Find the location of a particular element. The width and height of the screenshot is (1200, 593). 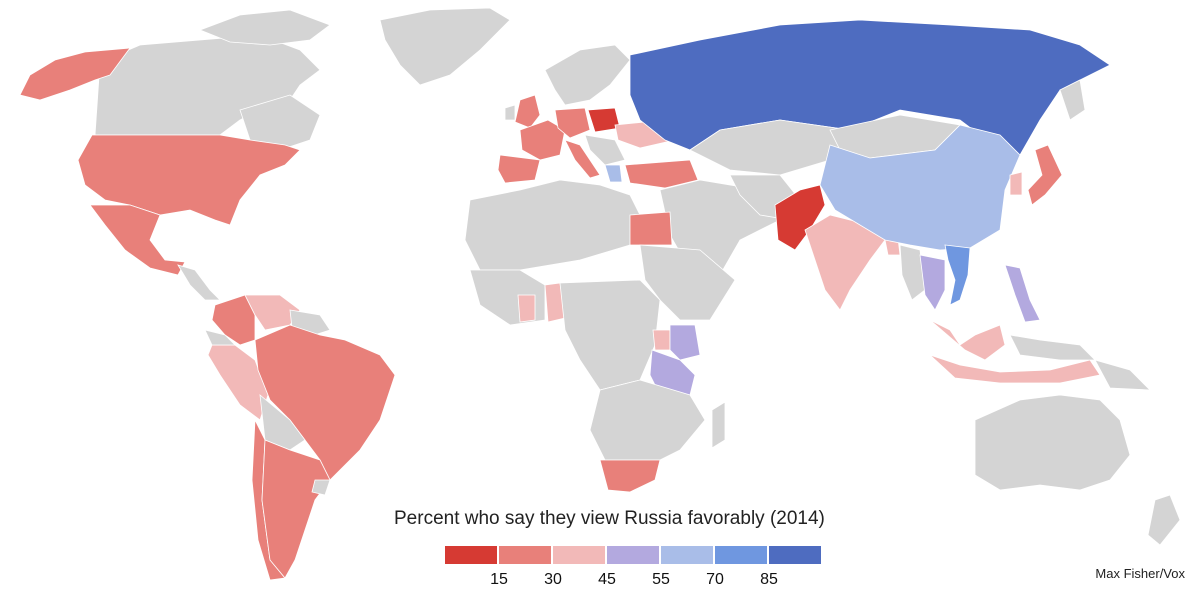

region-indonesia is located at coordinates (1015, 369).